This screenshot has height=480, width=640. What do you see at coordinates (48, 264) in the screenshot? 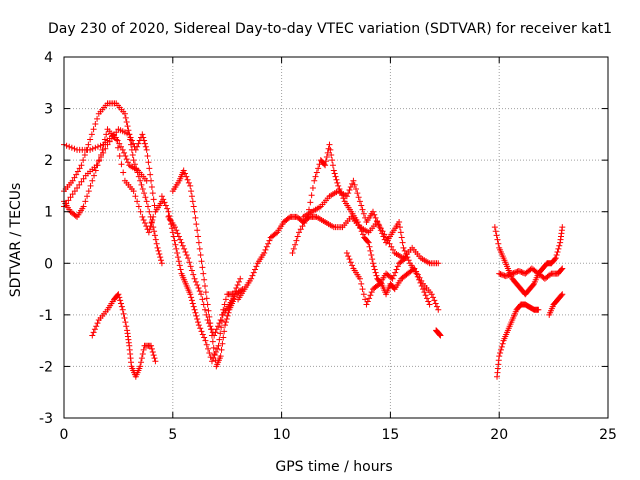
I see `y-tick-label: 0` at bounding box center [48, 264].